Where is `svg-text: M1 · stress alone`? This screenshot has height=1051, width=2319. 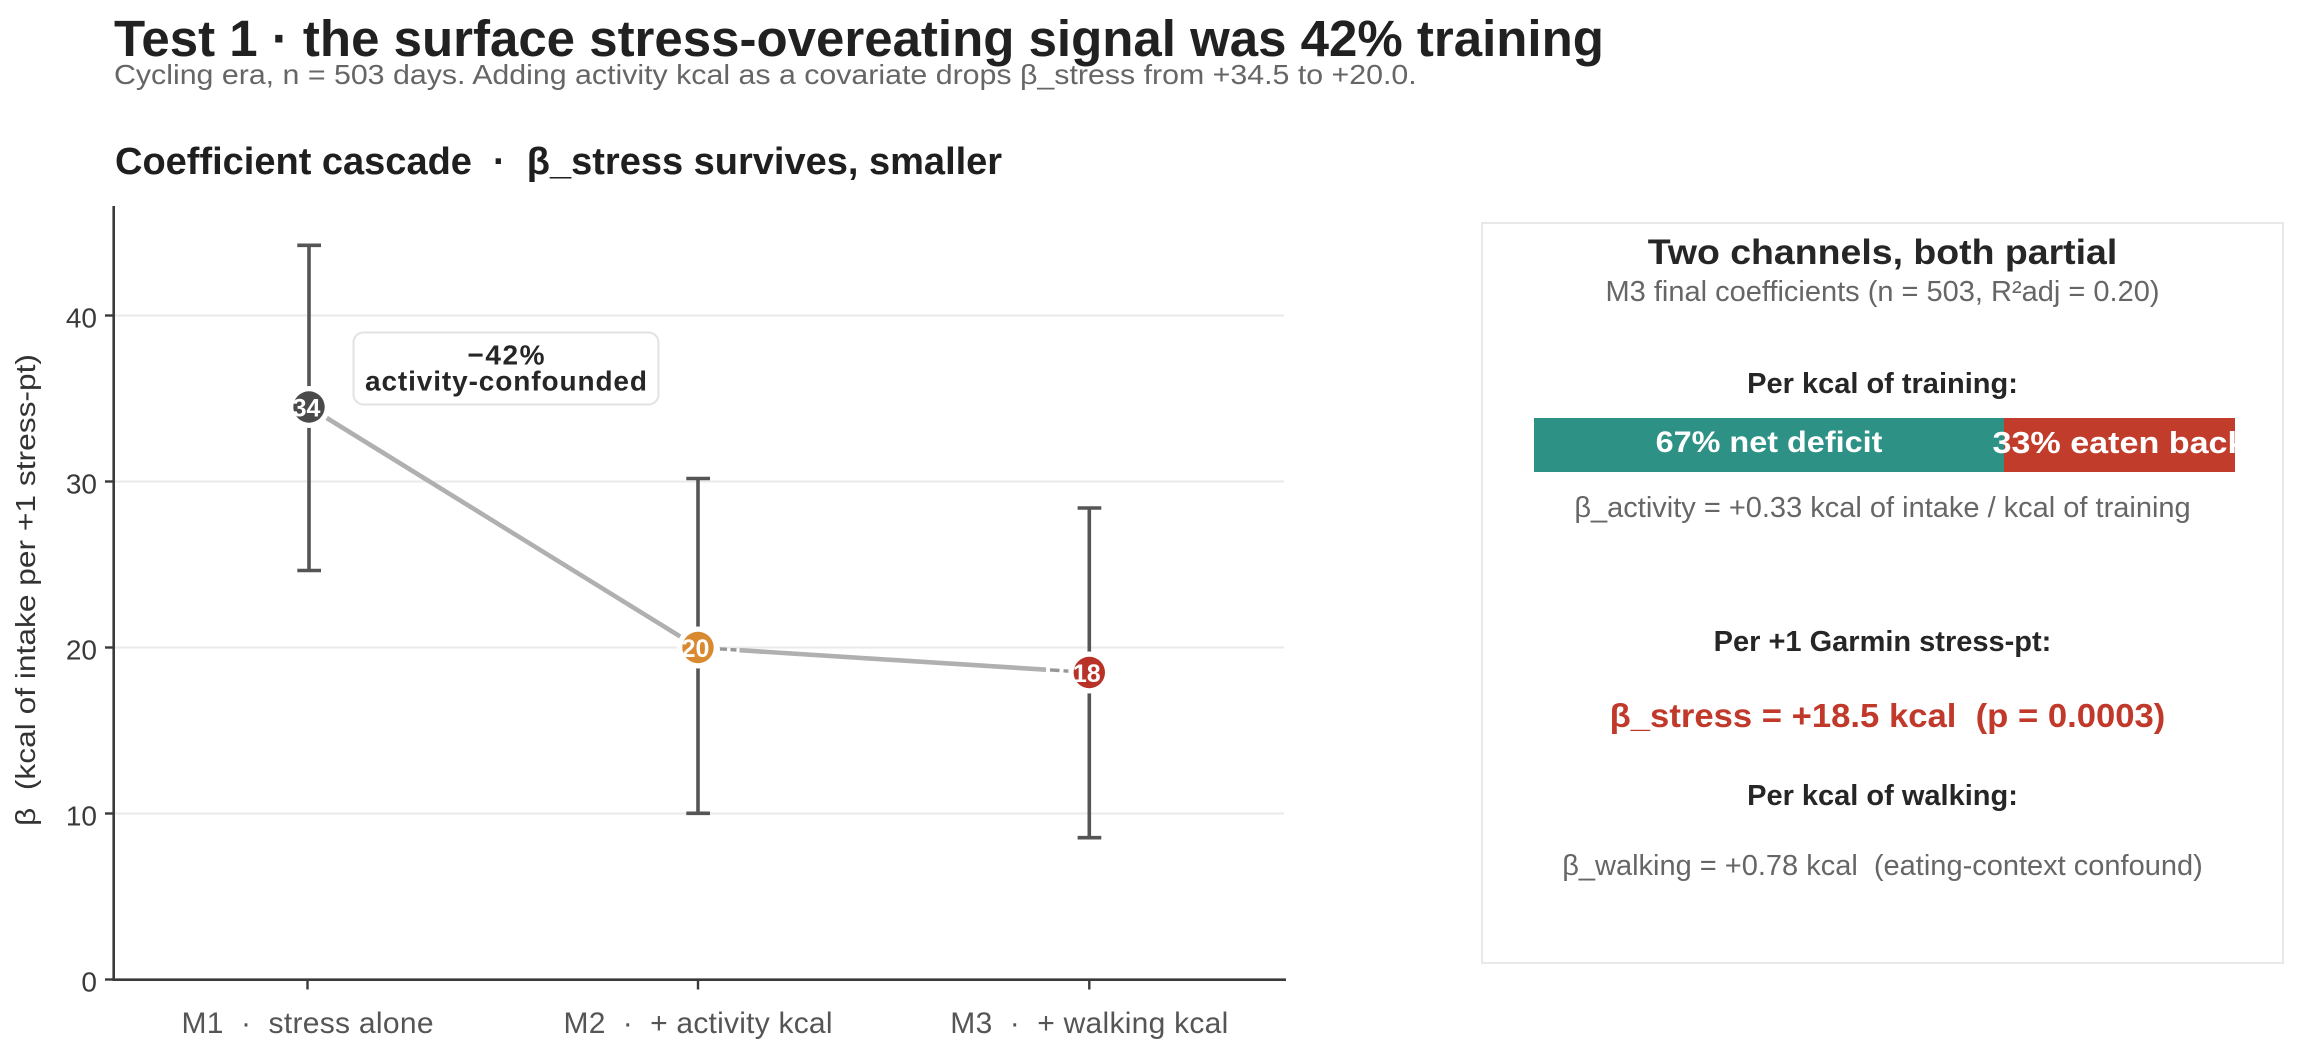
svg-text: M1 · stress alone is located at coordinates (308, 1023).